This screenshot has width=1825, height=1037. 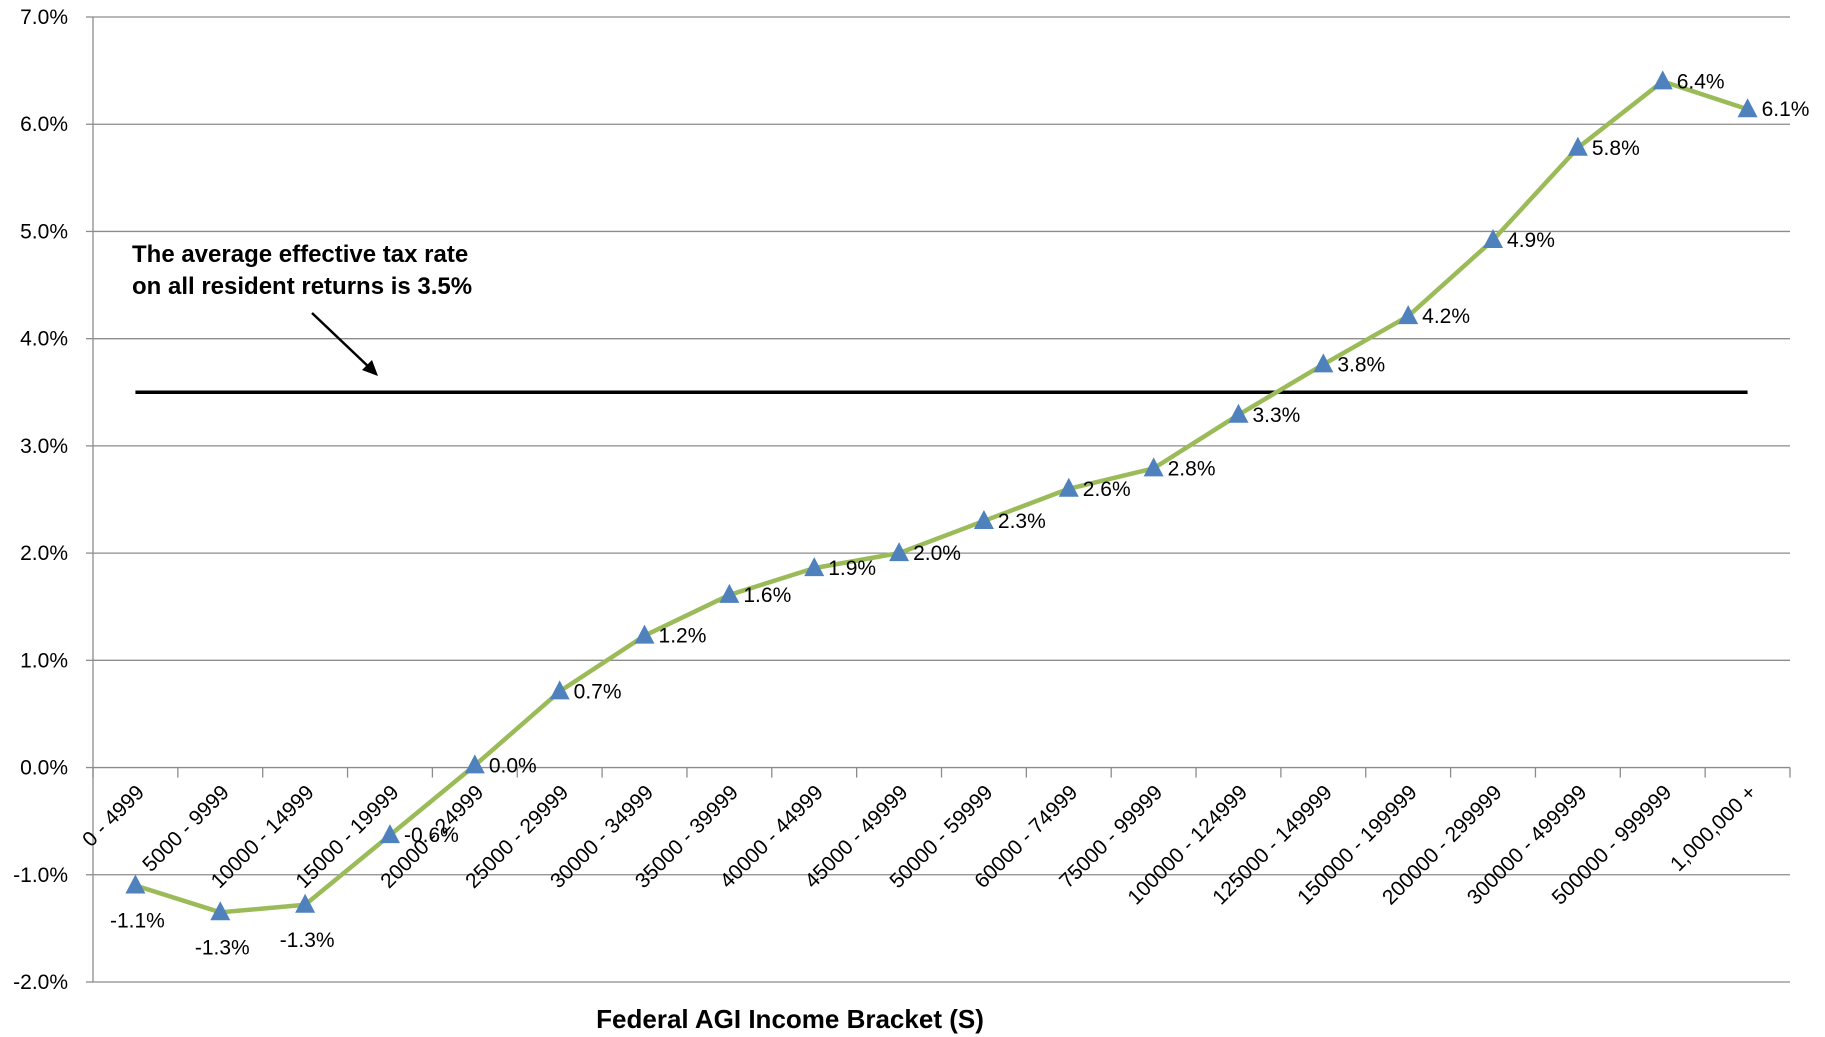 What do you see at coordinates (1616, 148) in the screenshot?
I see `data-label: 5.8%` at bounding box center [1616, 148].